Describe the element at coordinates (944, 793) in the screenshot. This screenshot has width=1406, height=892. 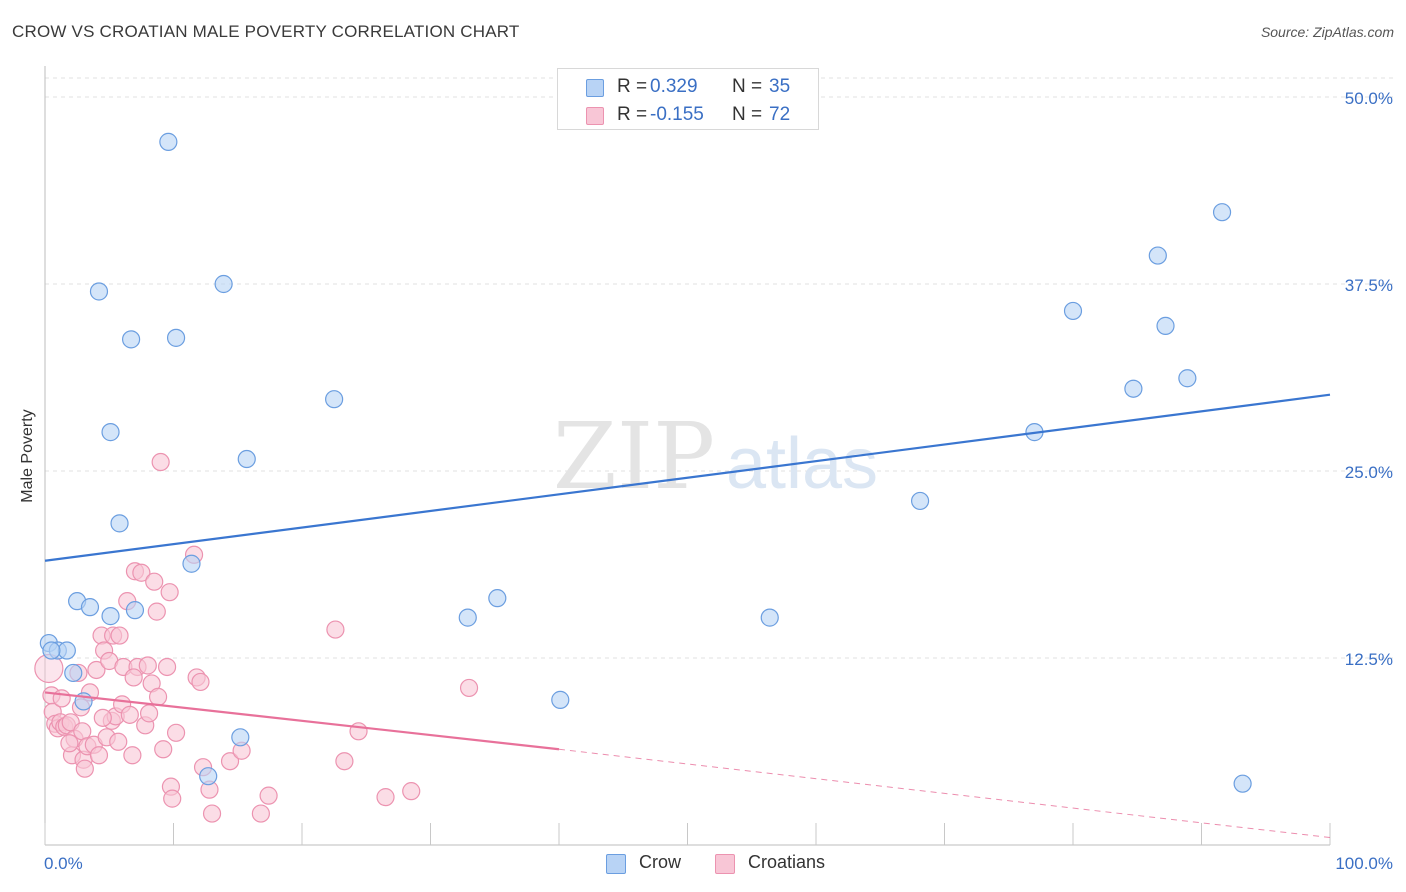
I see `trend-line-croatians-dashed` at that location.